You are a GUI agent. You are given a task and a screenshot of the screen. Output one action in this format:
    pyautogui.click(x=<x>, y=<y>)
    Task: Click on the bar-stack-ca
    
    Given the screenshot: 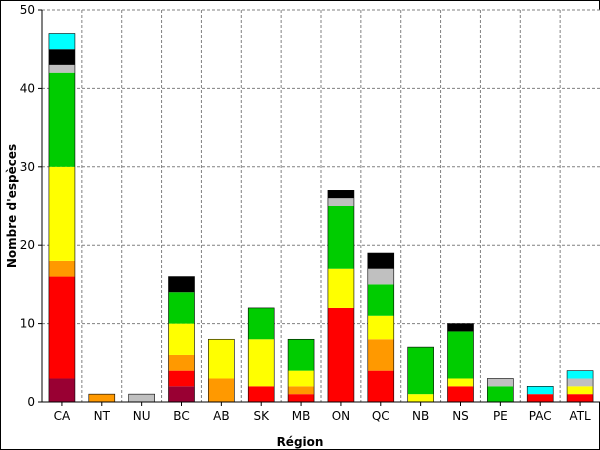 What is the action you would take?
    pyautogui.click(x=62, y=218)
    